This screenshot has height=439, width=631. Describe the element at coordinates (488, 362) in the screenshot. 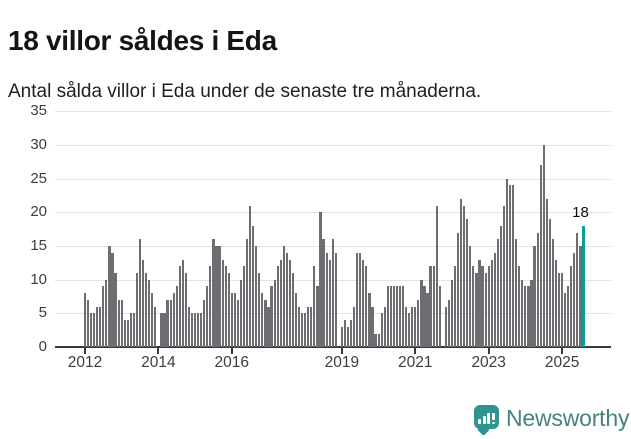

I see `x-tick-label-2023: 2023` at that location.